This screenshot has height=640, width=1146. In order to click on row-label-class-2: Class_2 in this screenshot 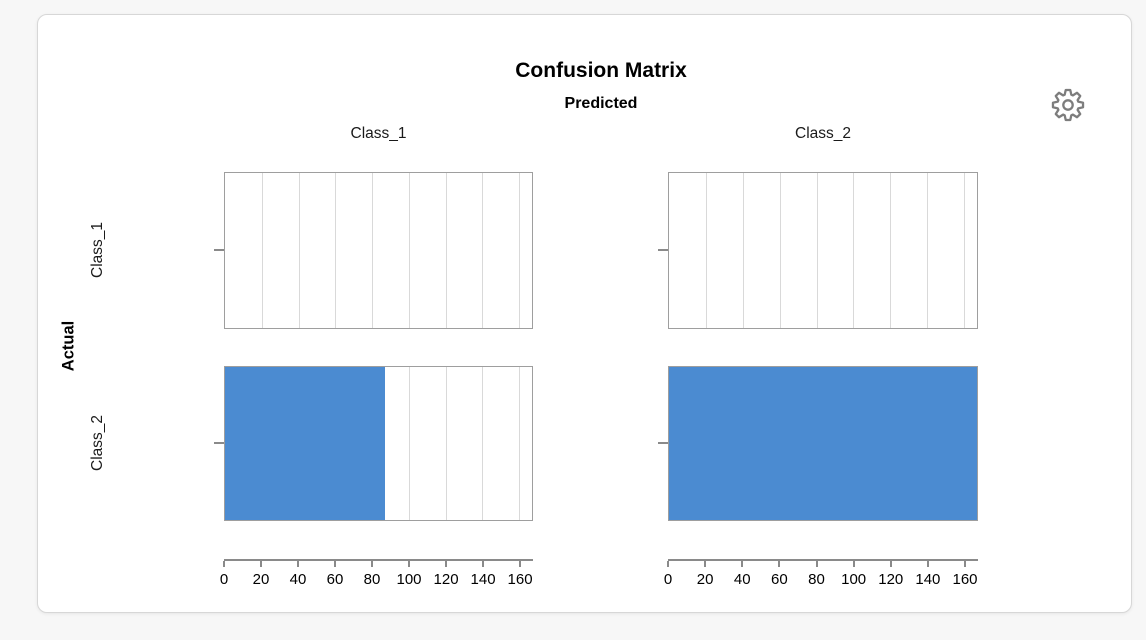, I will do `click(97, 443)`.